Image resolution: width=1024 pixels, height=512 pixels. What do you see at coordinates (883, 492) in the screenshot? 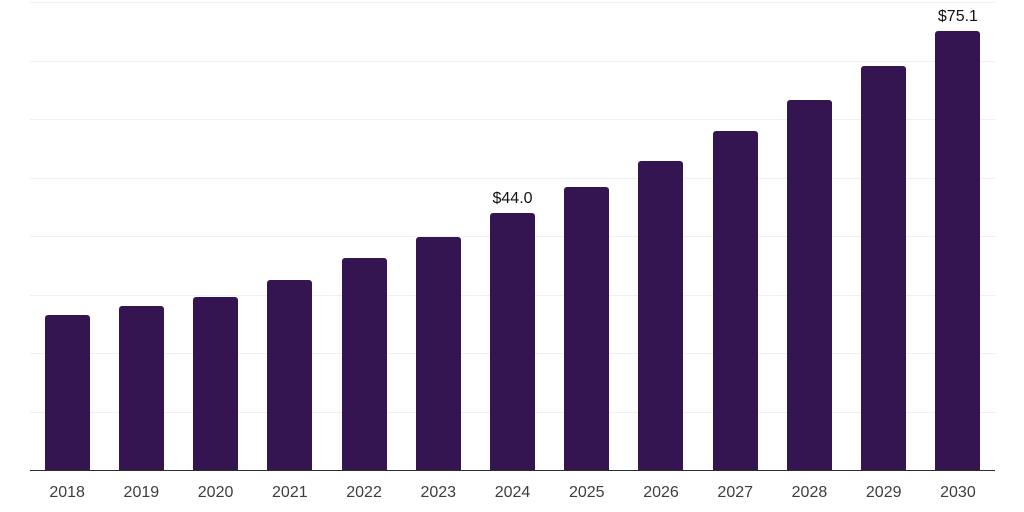
I see `x-tick-label-2029: 2029` at bounding box center [883, 492].